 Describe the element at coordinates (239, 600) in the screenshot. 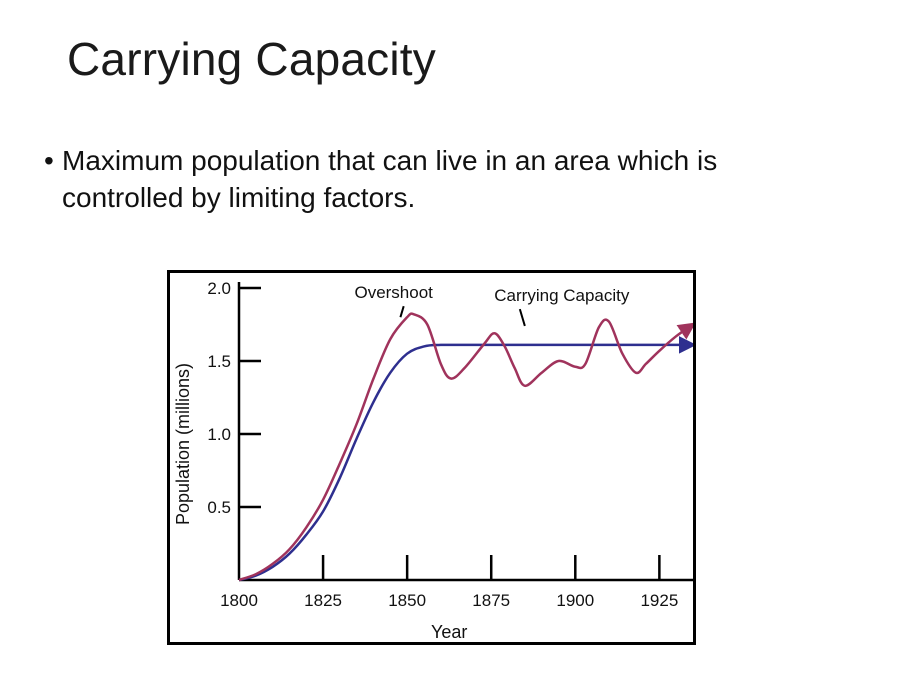

I see `x-tick-label: 1800` at that location.